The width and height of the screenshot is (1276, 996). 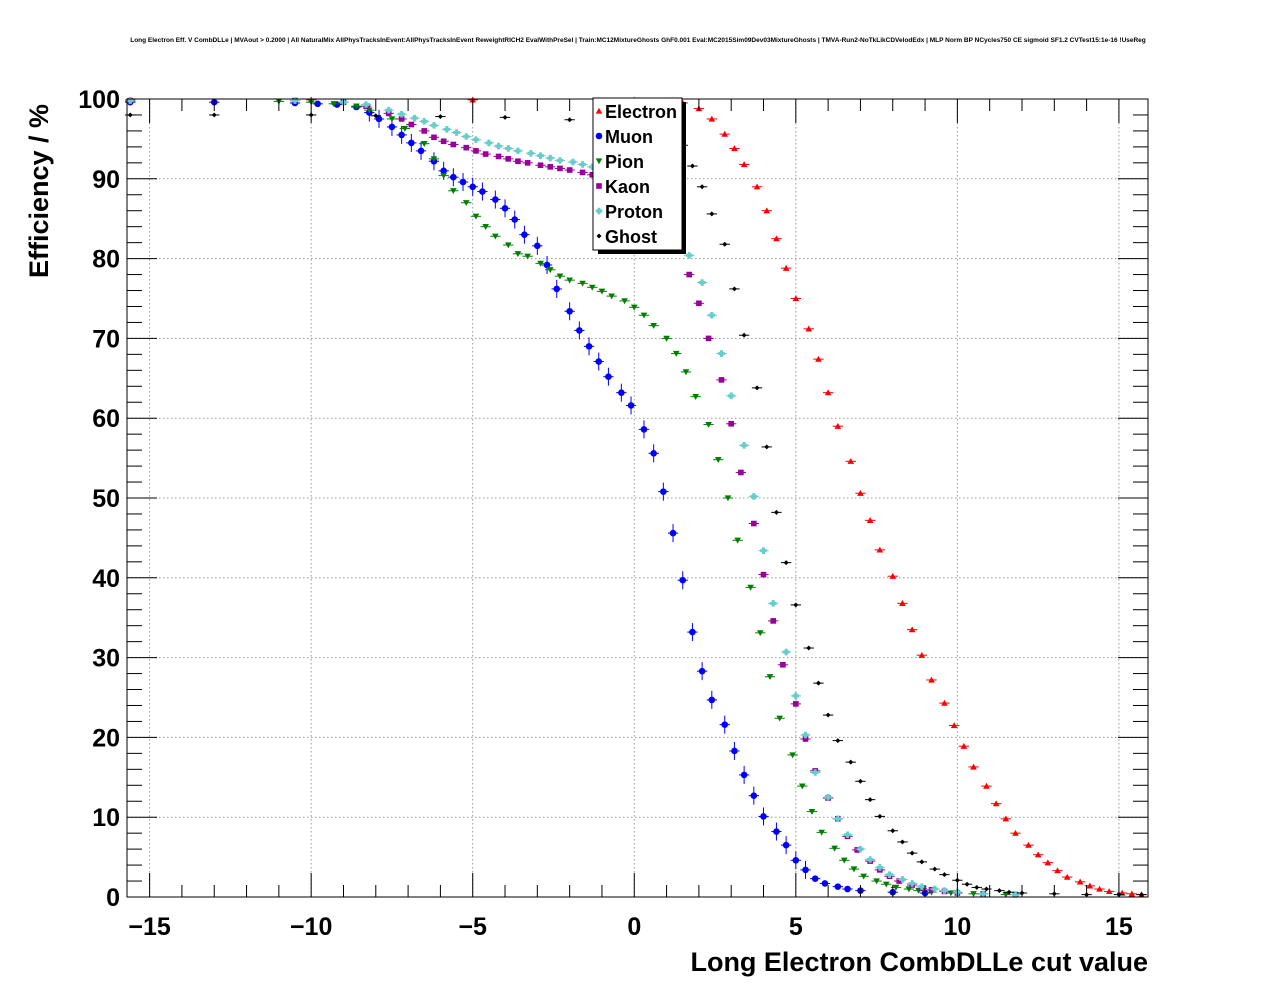 What do you see at coordinates (641, 112) in the screenshot?
I see `legend-electron-label: Electron` at bounding box center [641, 112].